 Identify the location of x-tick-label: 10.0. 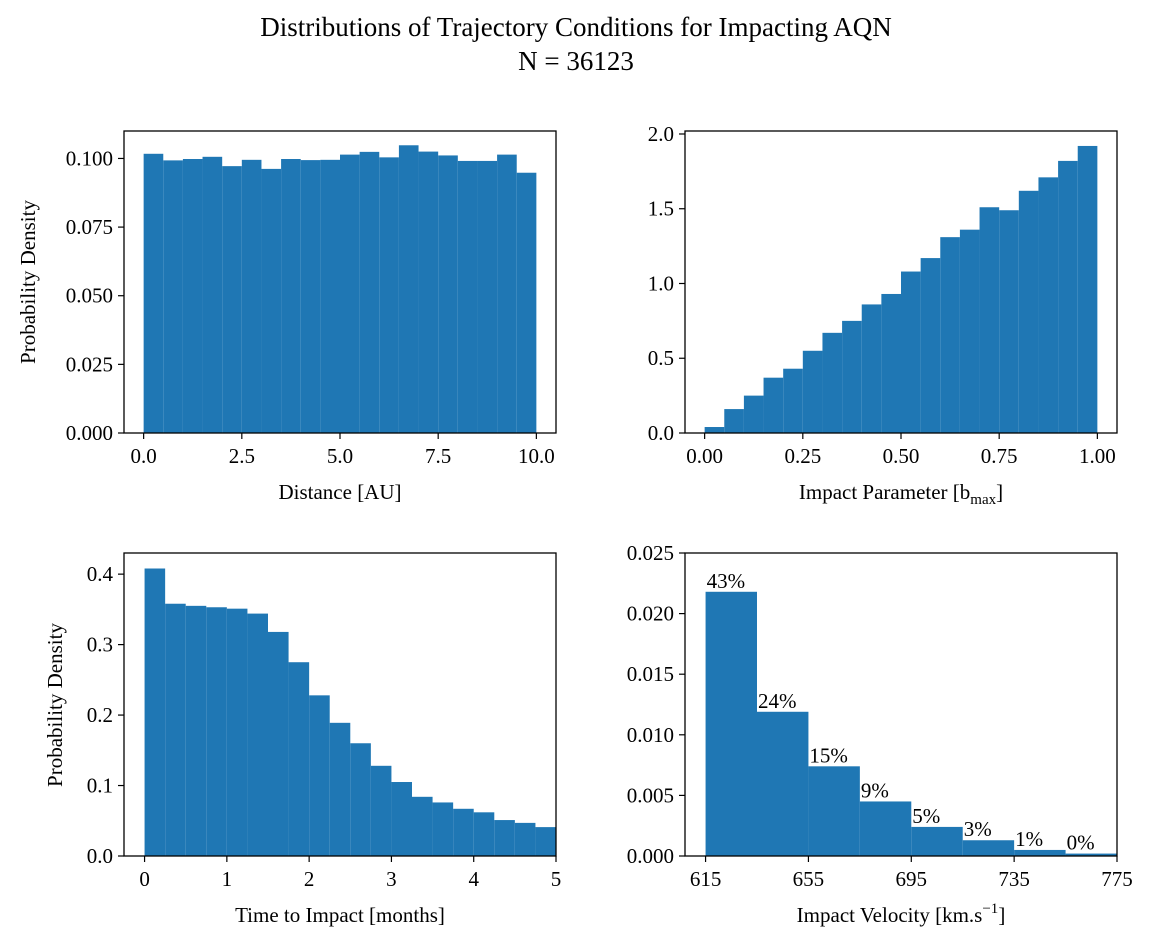
(536, 456).